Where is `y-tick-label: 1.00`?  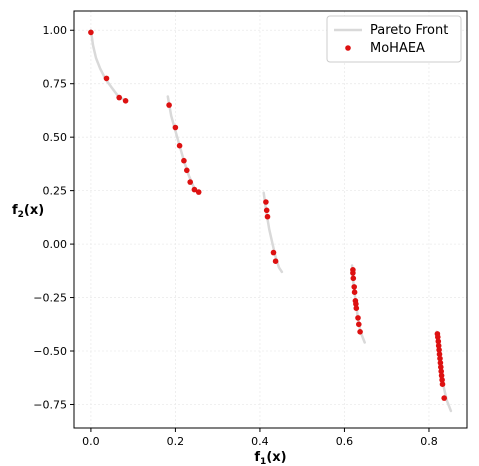 y-tick-label: 1.00 is located at coordinates (55, 30).